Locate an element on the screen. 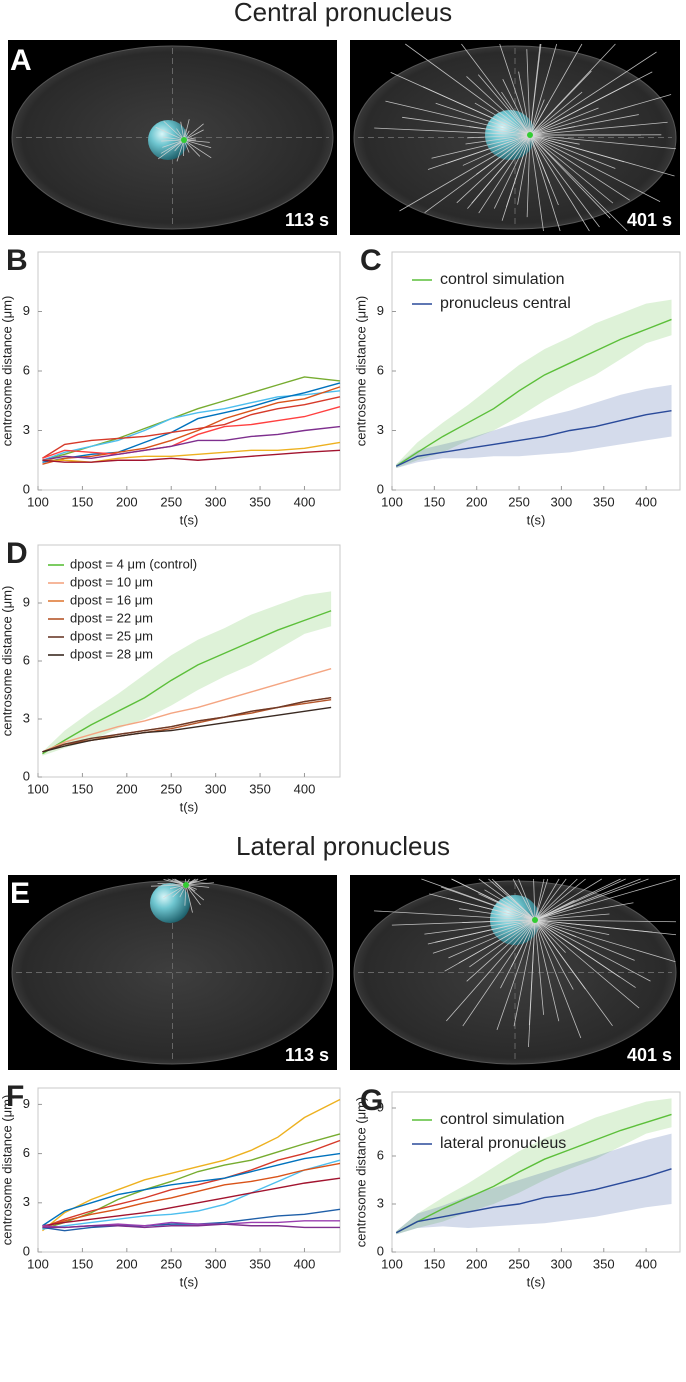  panel-letter: D is located at coordinates (17, 553).